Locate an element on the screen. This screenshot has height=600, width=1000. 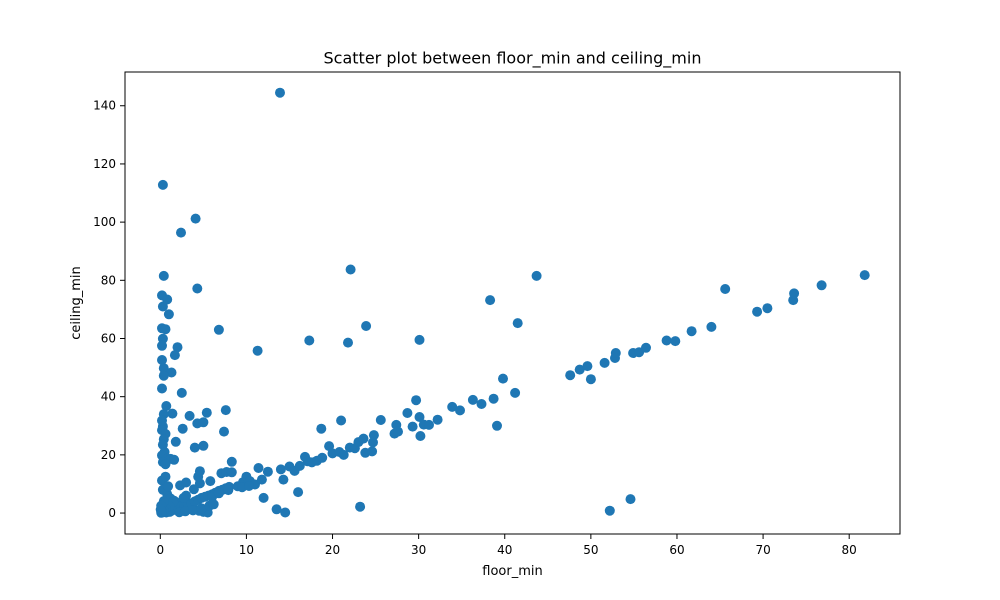
y-tick-label: 80 is located at coordinates (108, 280).